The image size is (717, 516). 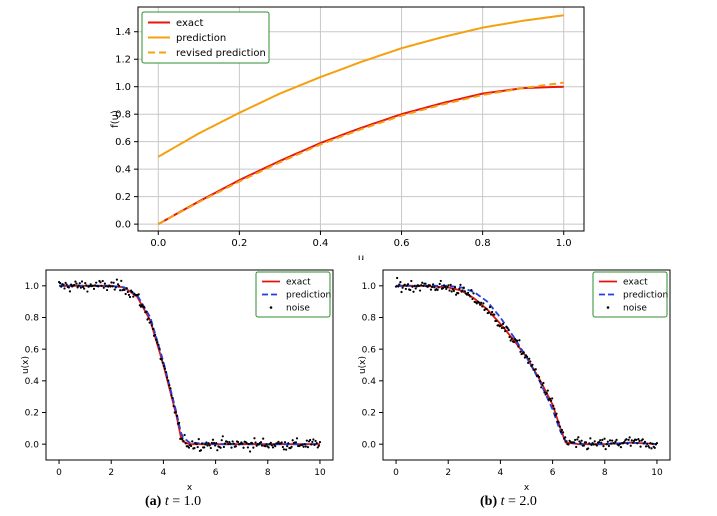 I want to click on y-tick-label: 1.4, so click(x=123, y=32).